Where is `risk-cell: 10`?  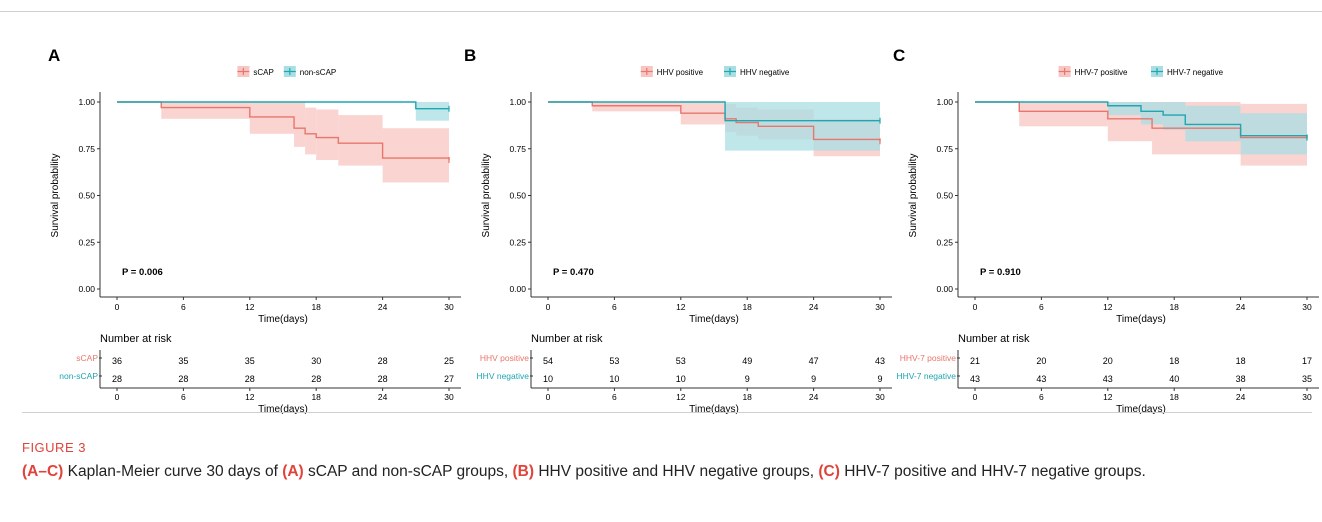 risk-cell: 10 is located at coordinates (681, 379).